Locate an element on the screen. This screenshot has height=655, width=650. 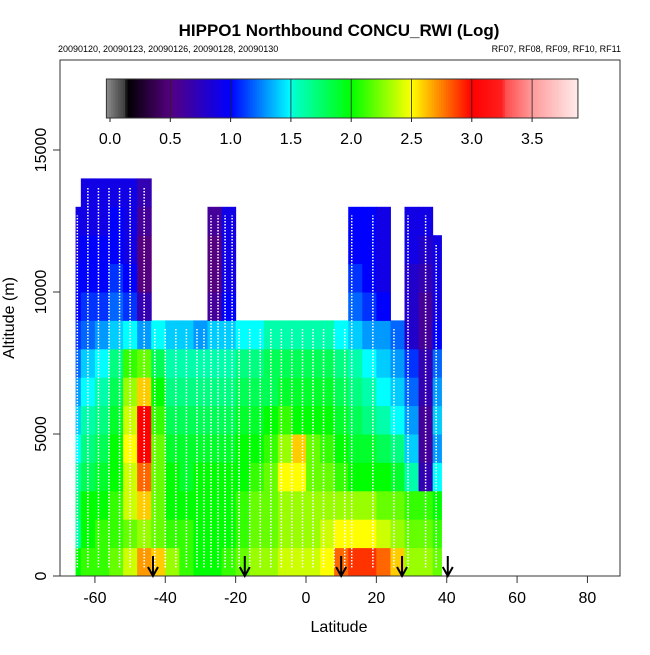
arrow-down-icon is located at coordinates (402, 567).